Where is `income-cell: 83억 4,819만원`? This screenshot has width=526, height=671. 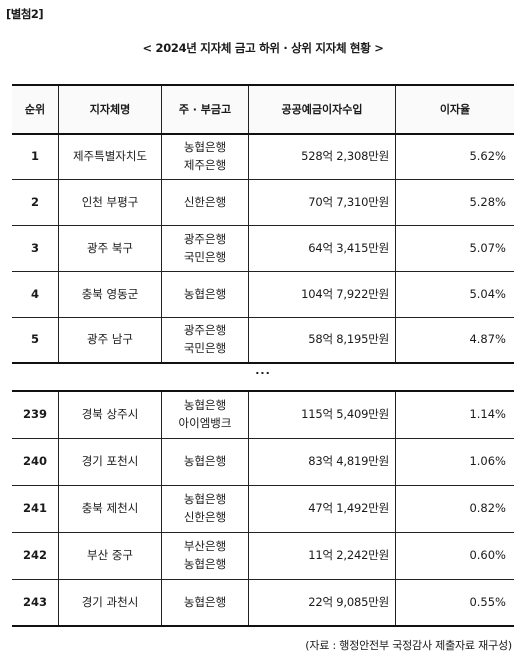
income-cell: 83억 4,819만원 is located at coordinates (322, 462).